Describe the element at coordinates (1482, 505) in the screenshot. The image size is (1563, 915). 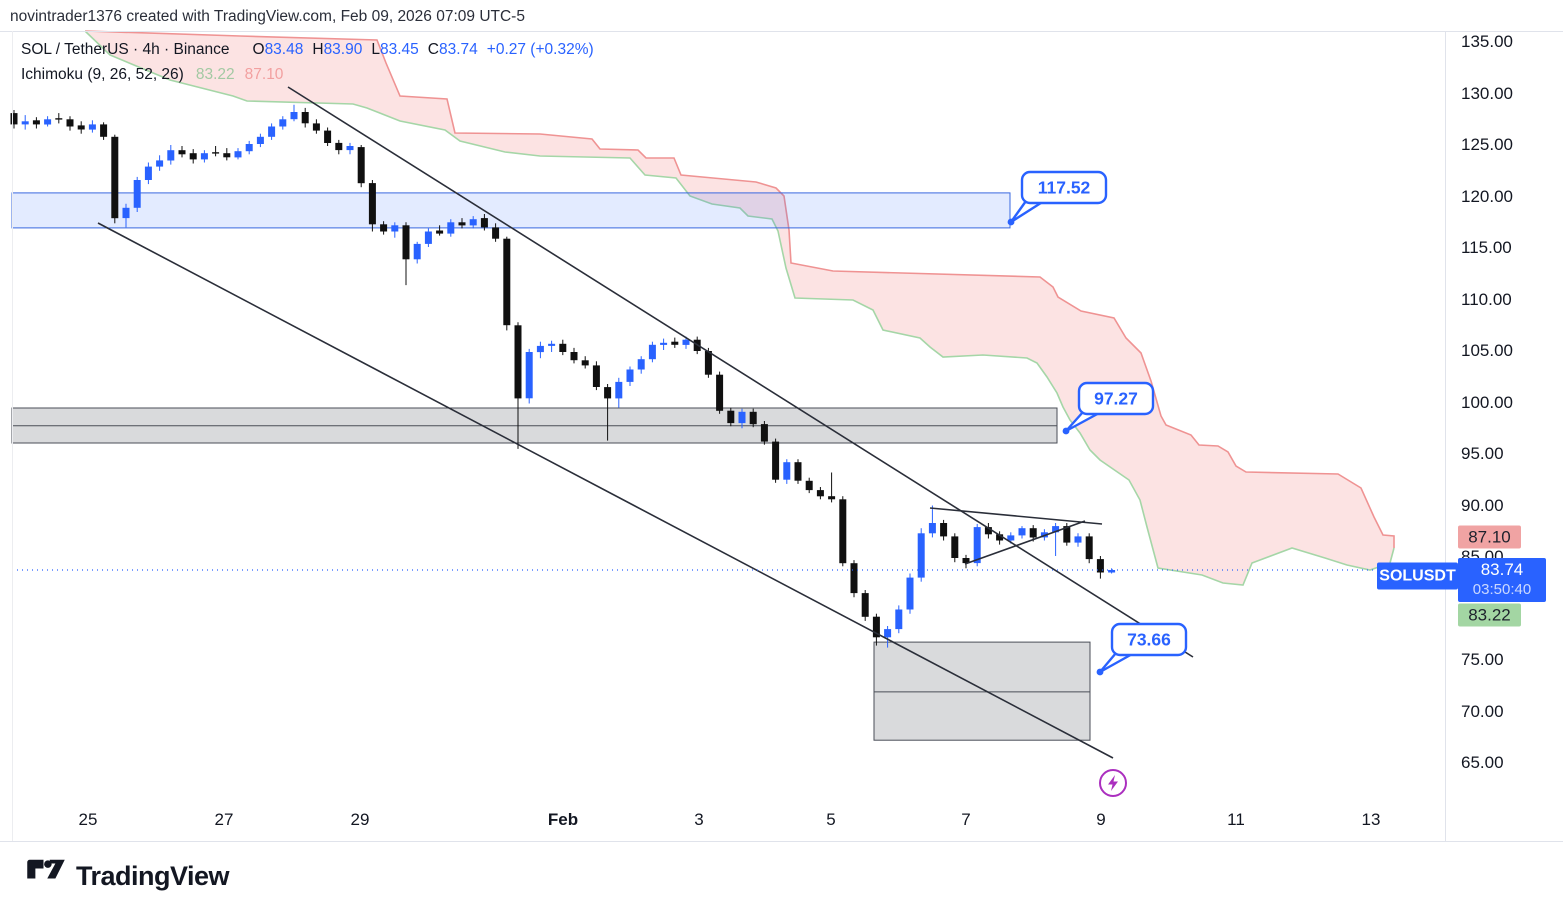
I see `price-tick-90.00: 90.00` at that location.